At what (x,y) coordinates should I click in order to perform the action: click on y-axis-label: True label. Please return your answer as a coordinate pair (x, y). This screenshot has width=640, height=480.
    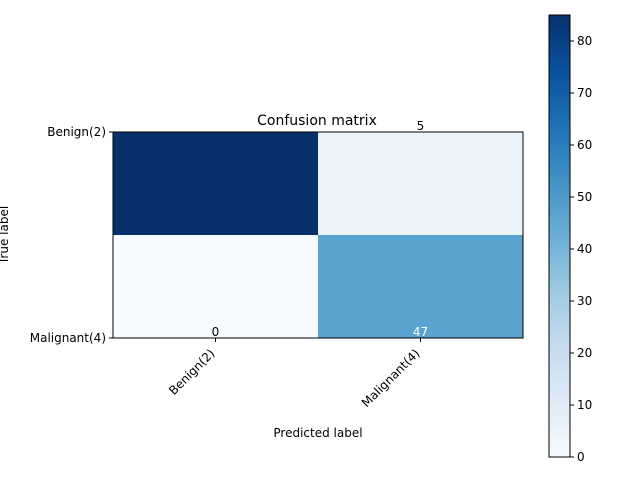
    Looking at the image, I should click on (5, 235).